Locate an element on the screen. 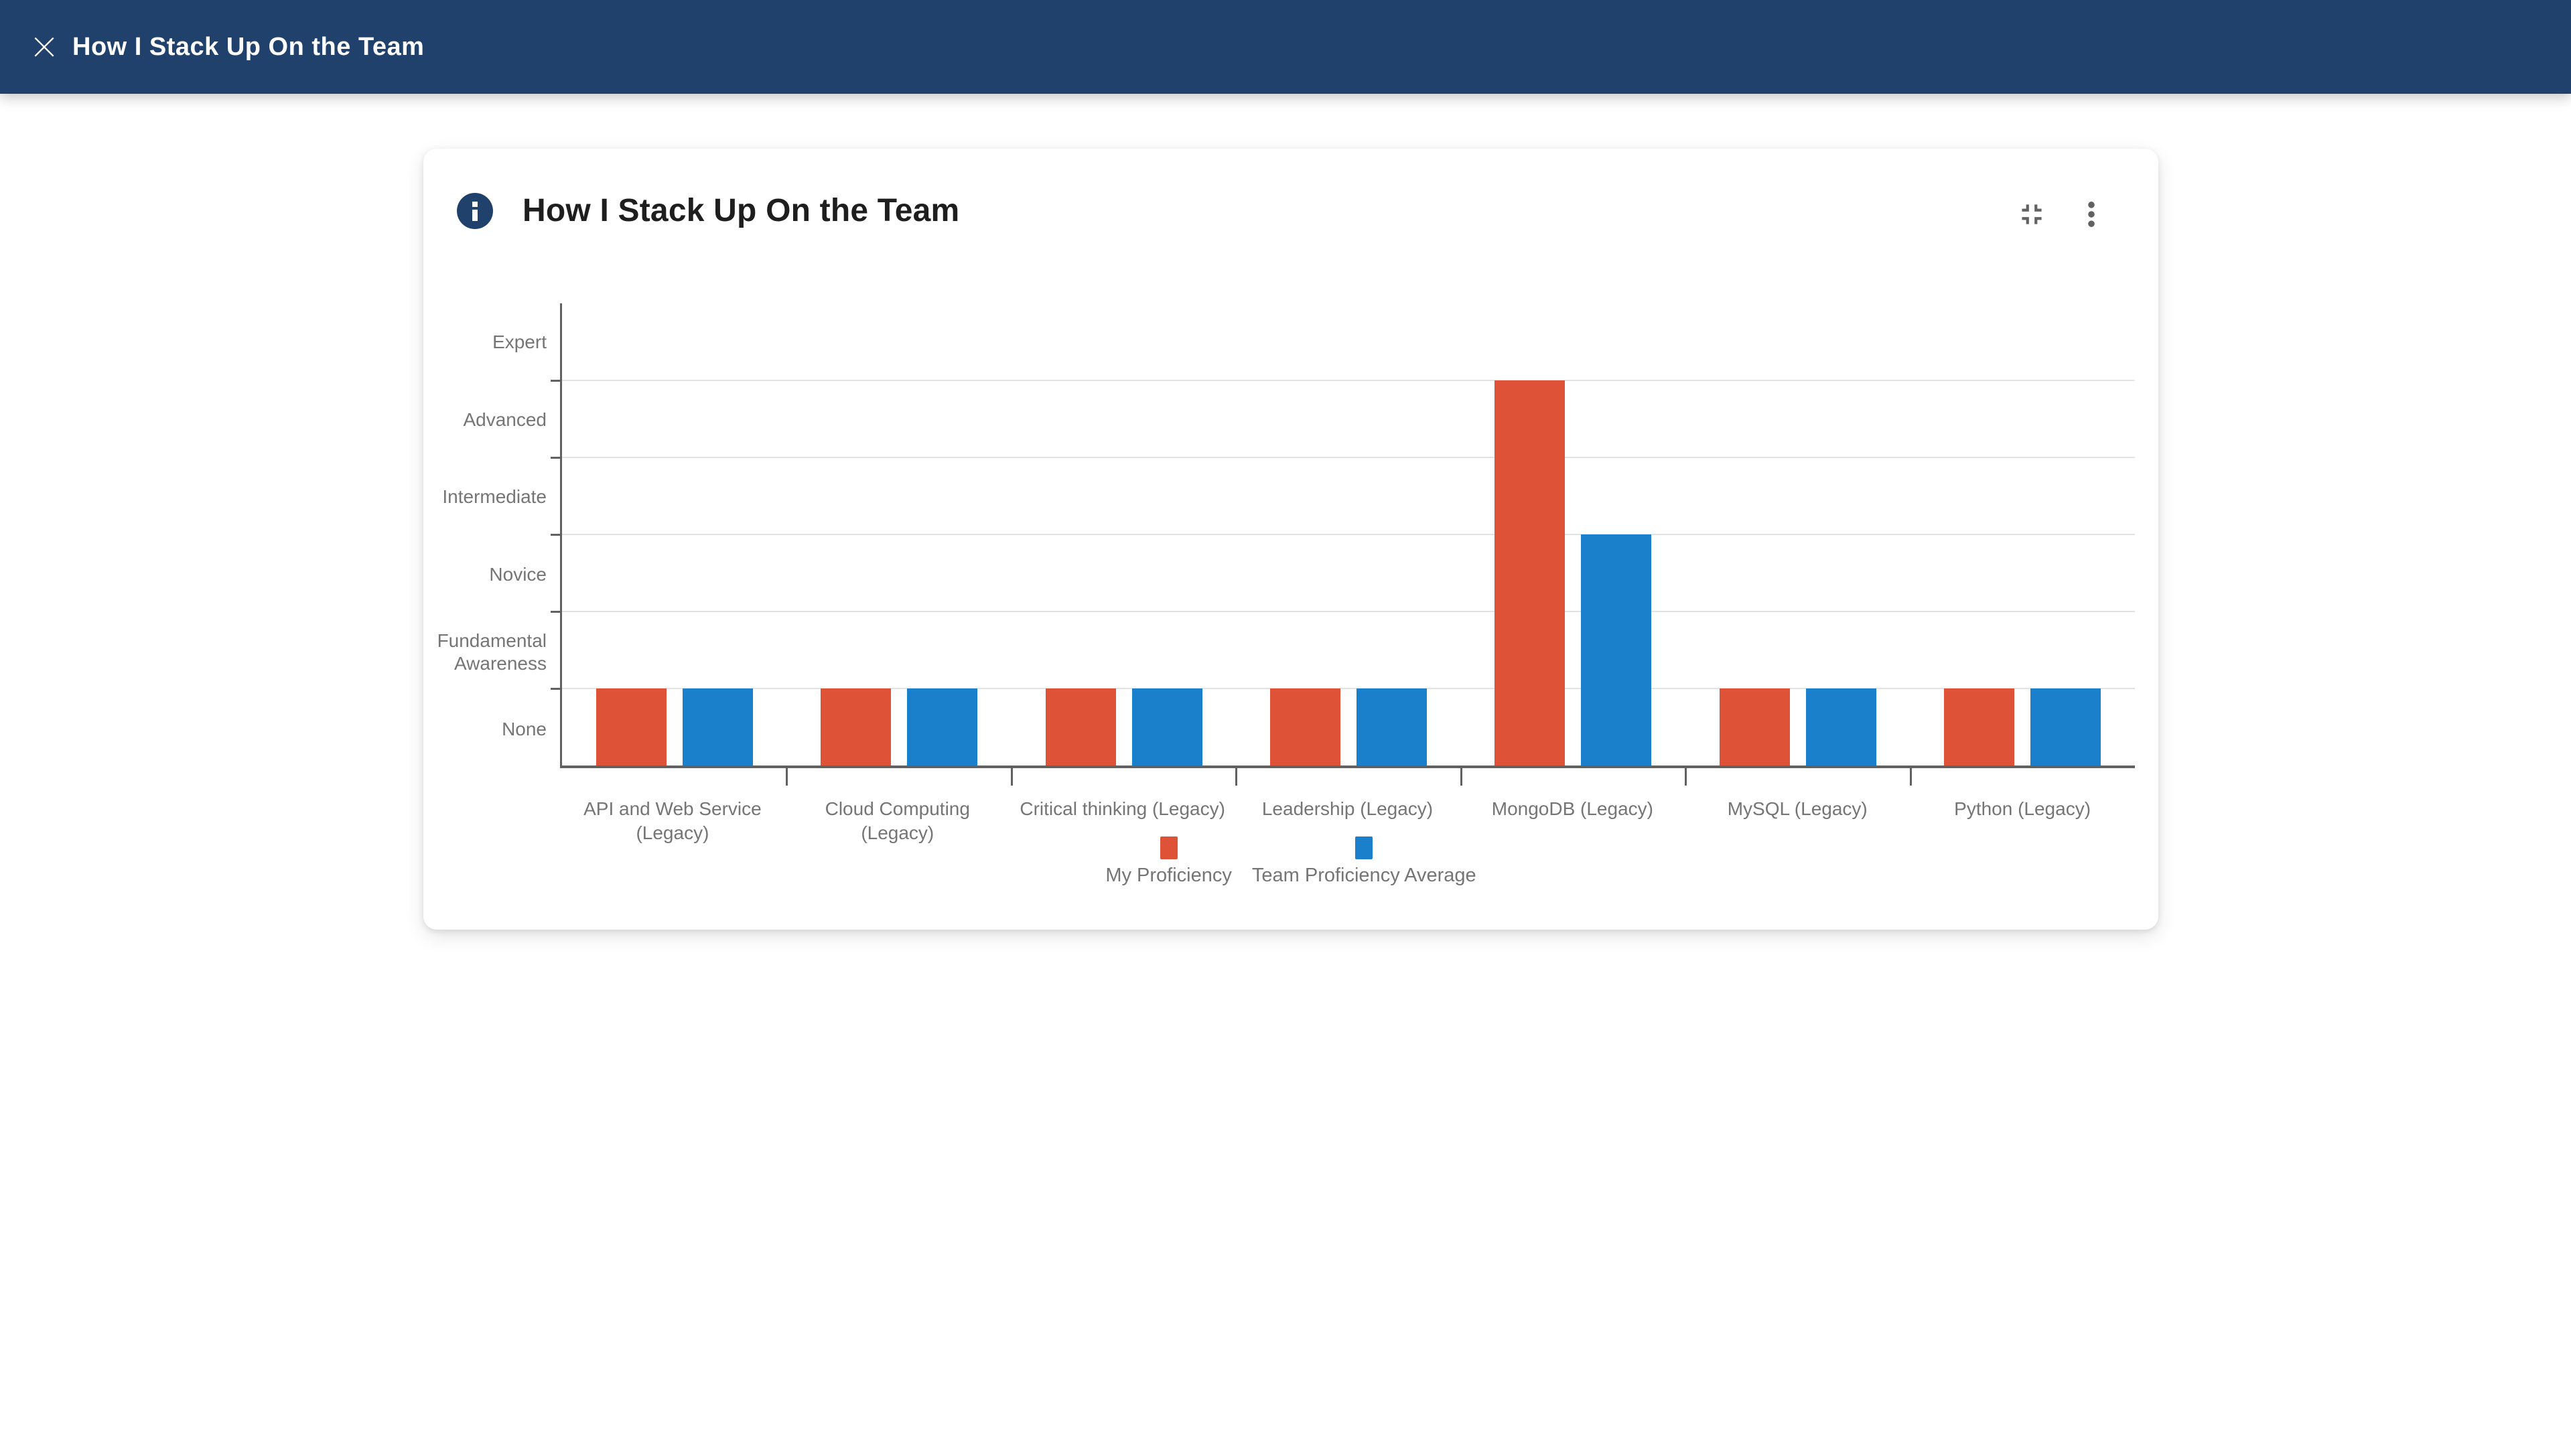 Image resolution: width=2571 pixels, height=1456 pixels. legend-item: My Proficiency is located at coordinates (1168, 861).